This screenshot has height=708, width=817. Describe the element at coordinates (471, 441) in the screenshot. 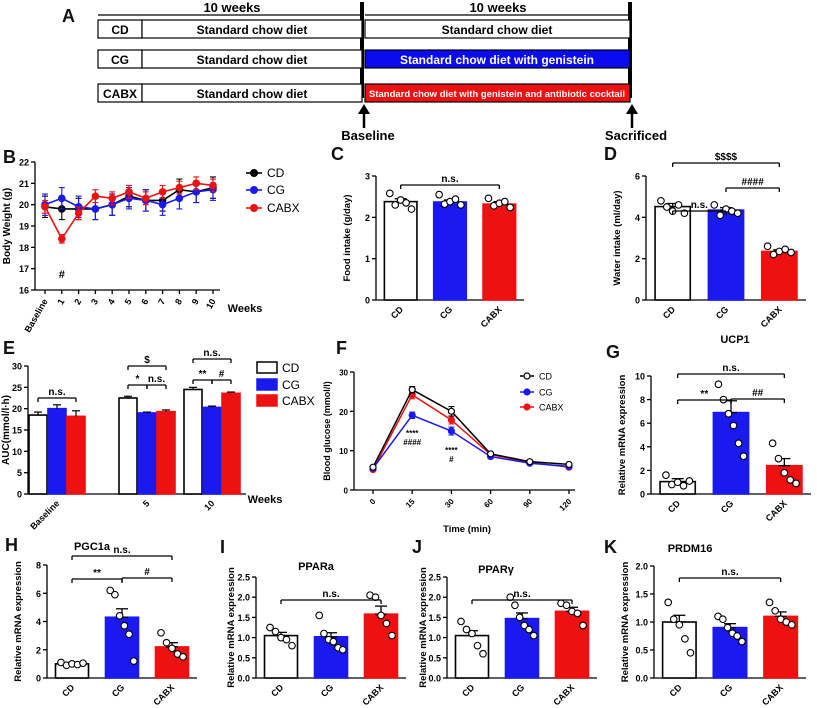

I see `series-line-cg` at that location.